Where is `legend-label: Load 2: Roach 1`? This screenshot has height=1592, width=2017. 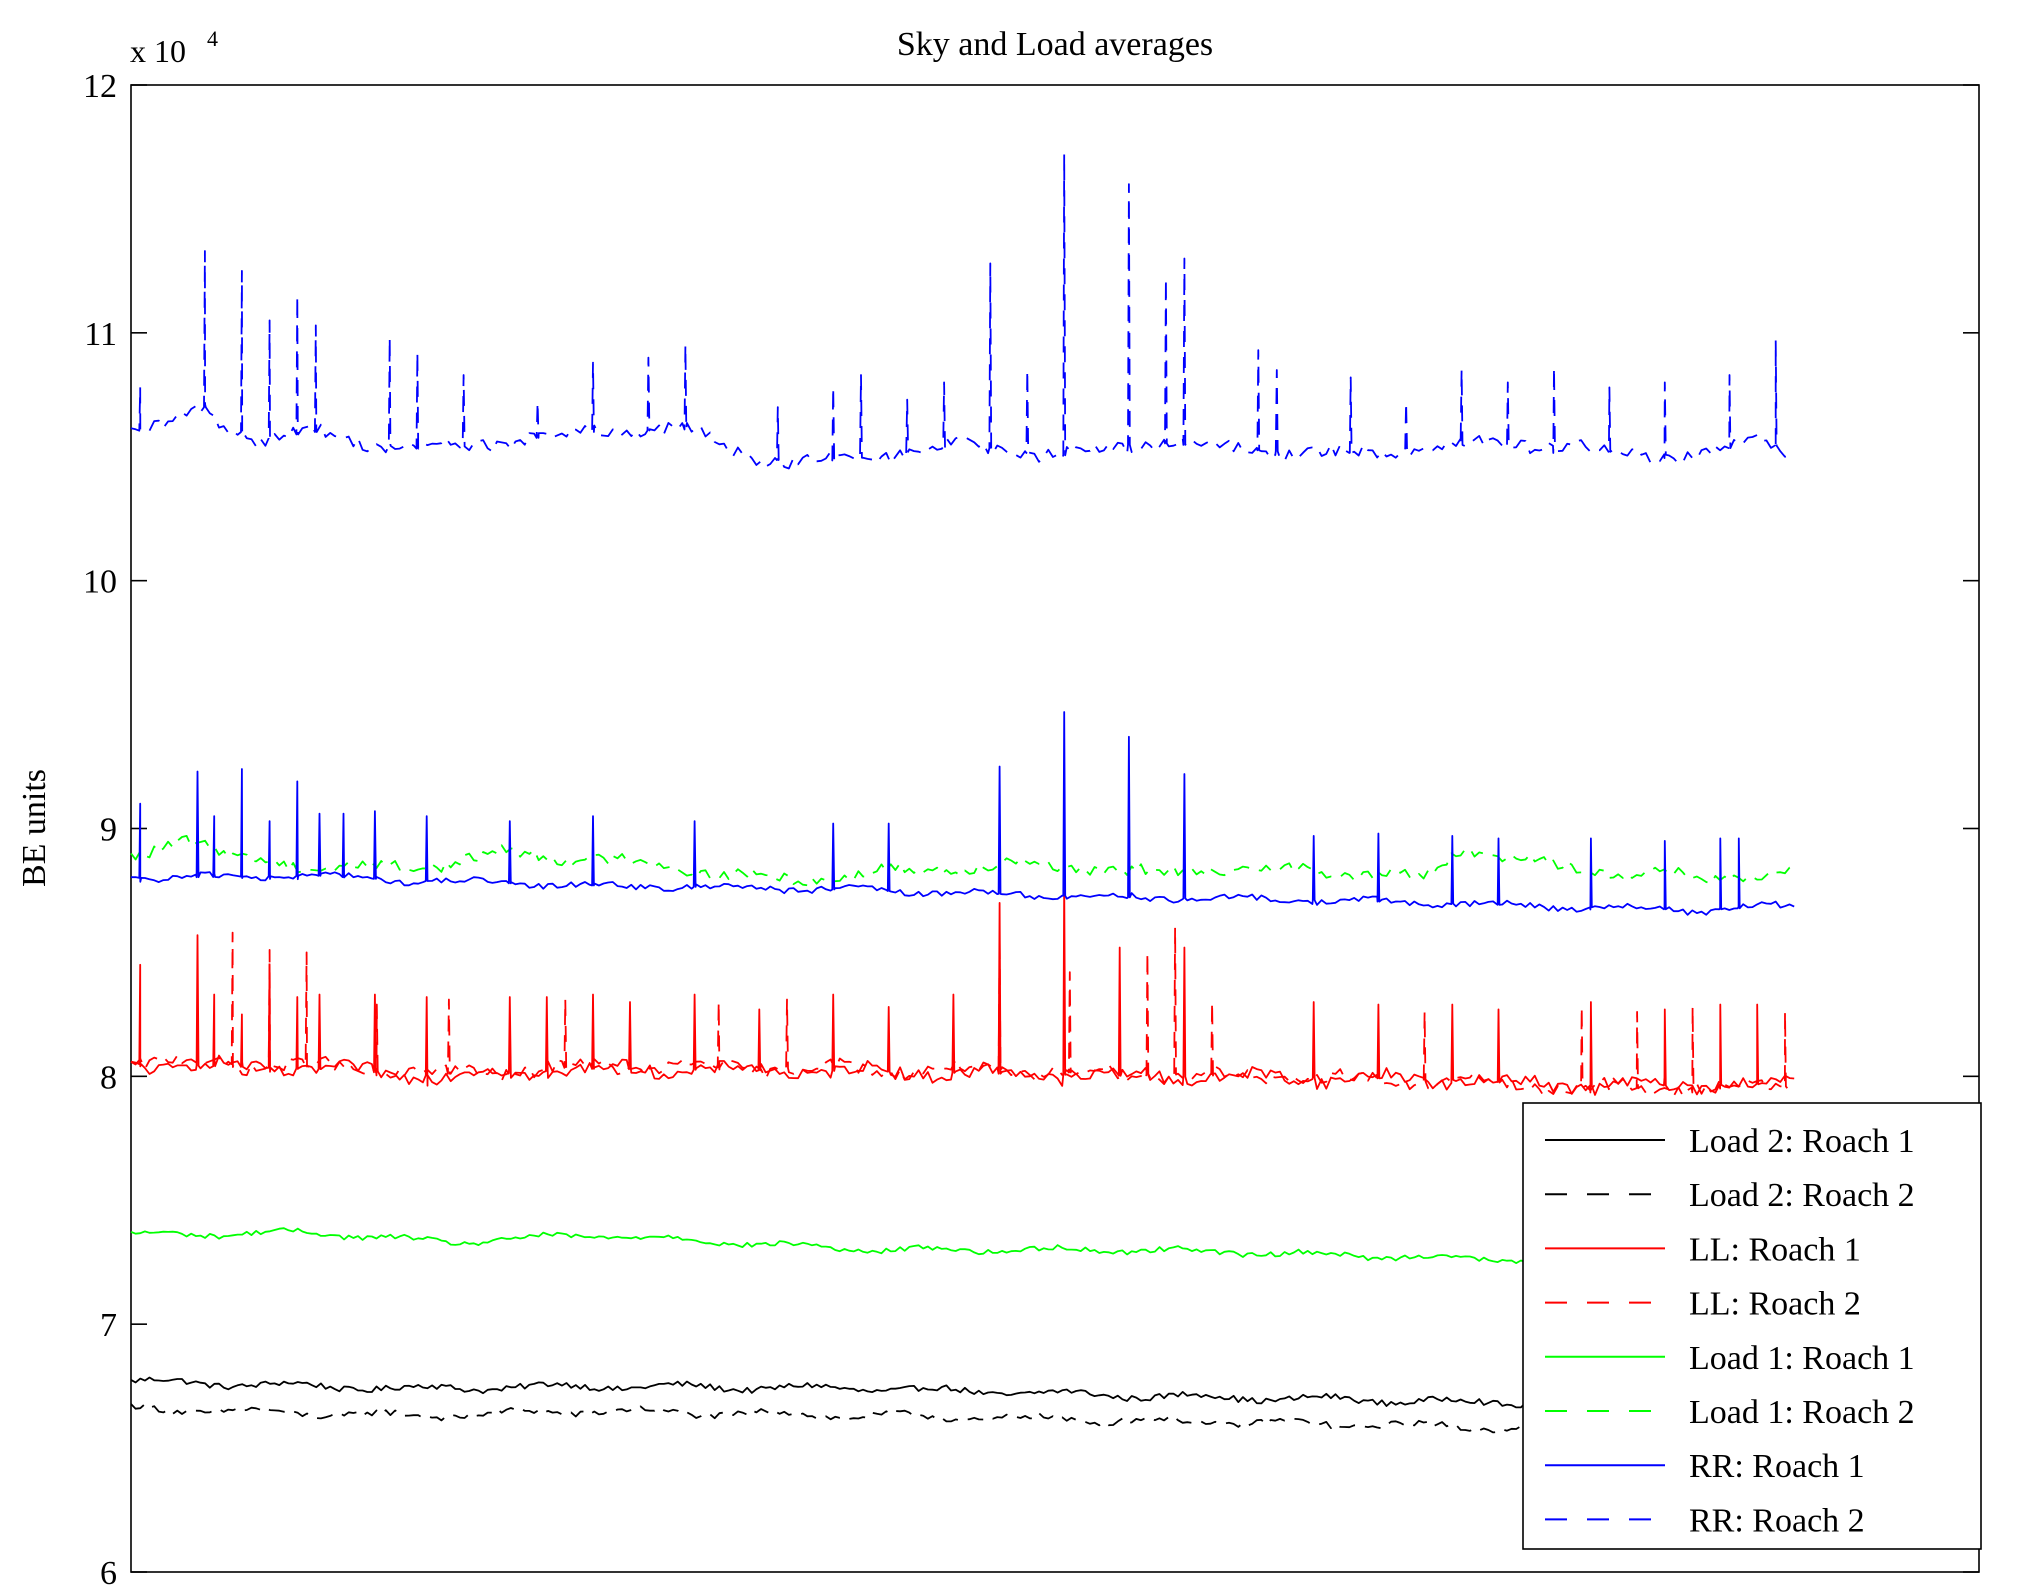
legend-label: Load 2: Roach 1 is located at coordinates (1802, 1141).